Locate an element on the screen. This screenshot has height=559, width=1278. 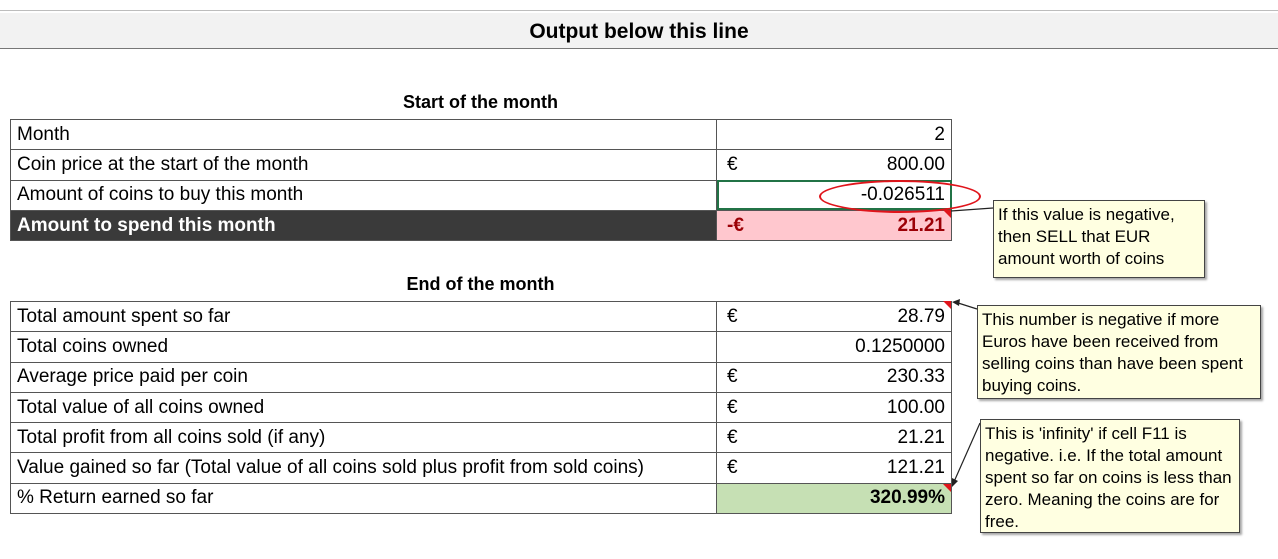
table-row: Total value of all coins owned € 100.00 is located at coordinates (481, 407).